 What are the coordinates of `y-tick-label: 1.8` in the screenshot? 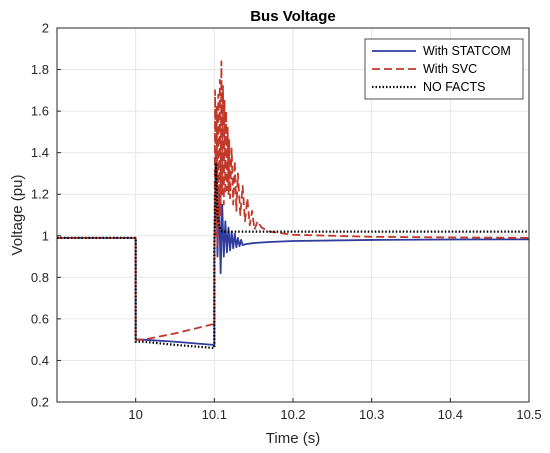 It's located at (40, 69).